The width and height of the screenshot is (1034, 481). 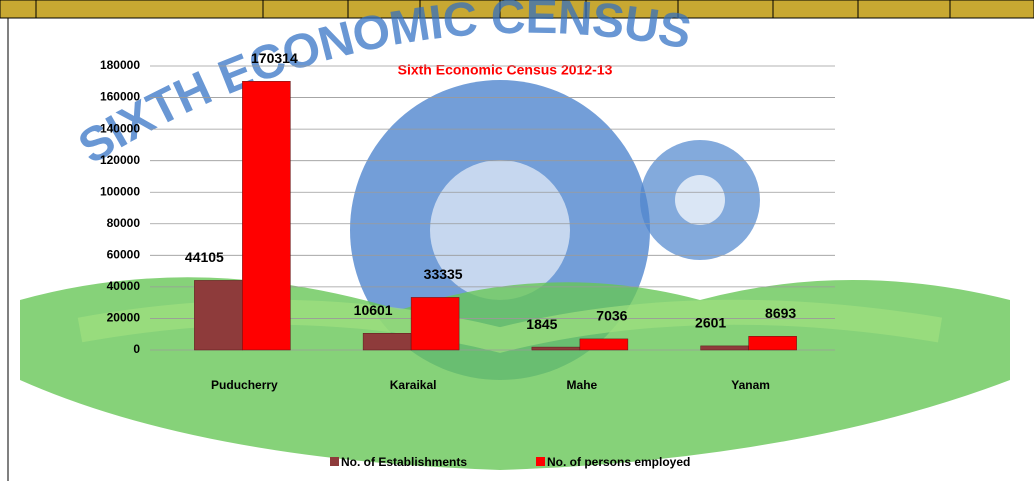 I want to click on y-tick-label: 160000, so click(x=120, y=97).